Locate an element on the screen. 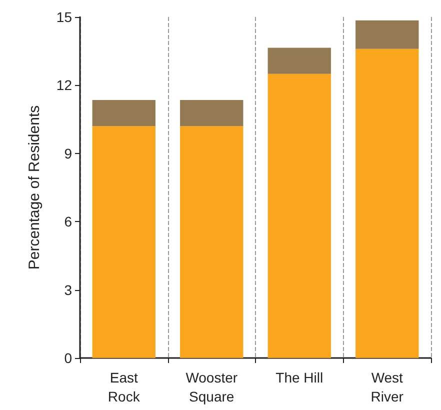 The width and height of the screenshot is (441, 410). y-tick-label: 6 is located at coordinates (68, 222).